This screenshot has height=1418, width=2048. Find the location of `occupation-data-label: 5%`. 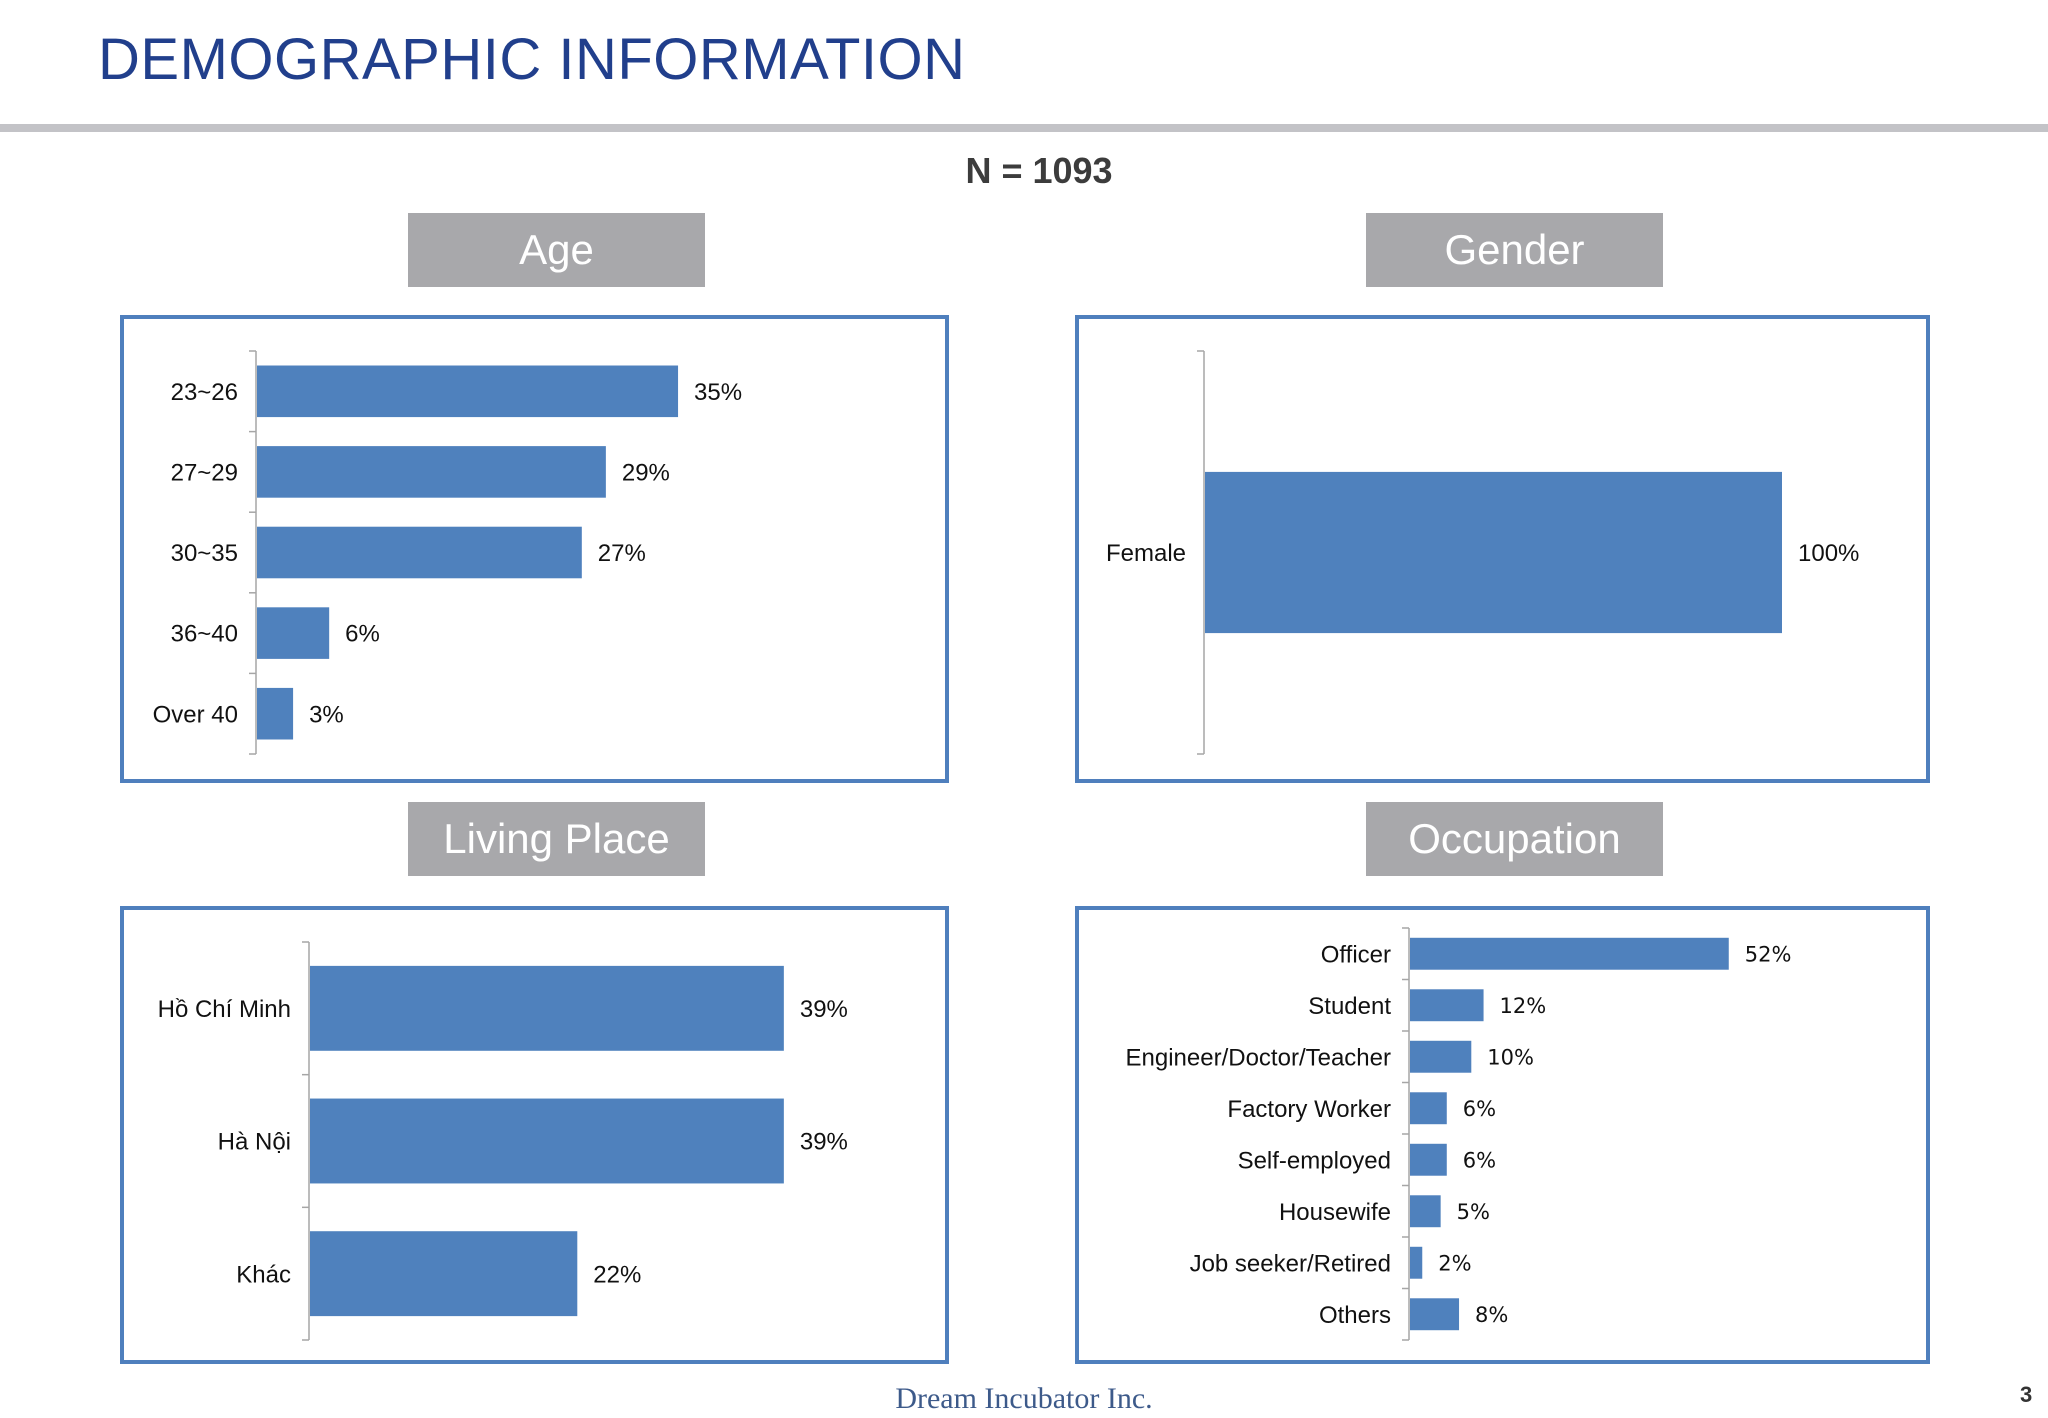

occupation-data-label: 5% is located at coordinates (1473, 1212).